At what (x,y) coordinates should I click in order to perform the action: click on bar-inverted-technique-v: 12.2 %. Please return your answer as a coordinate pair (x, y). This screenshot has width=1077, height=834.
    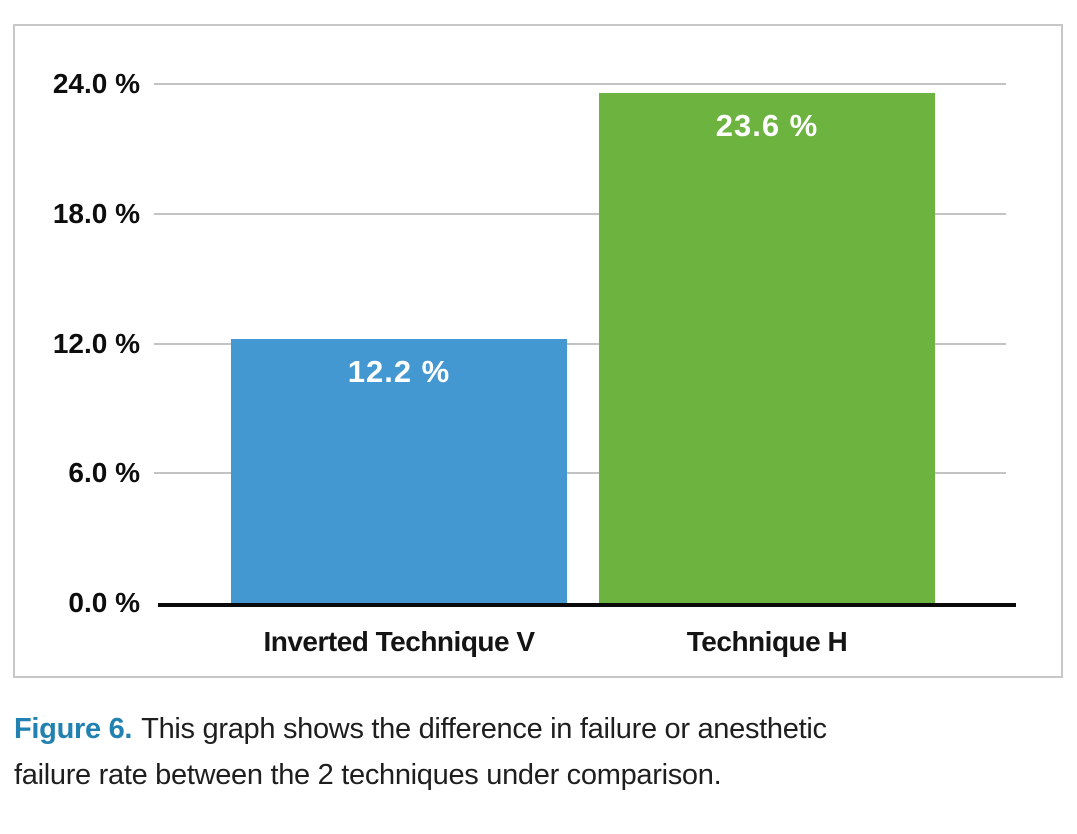
    Looking at the image, I should click on (399, 471).